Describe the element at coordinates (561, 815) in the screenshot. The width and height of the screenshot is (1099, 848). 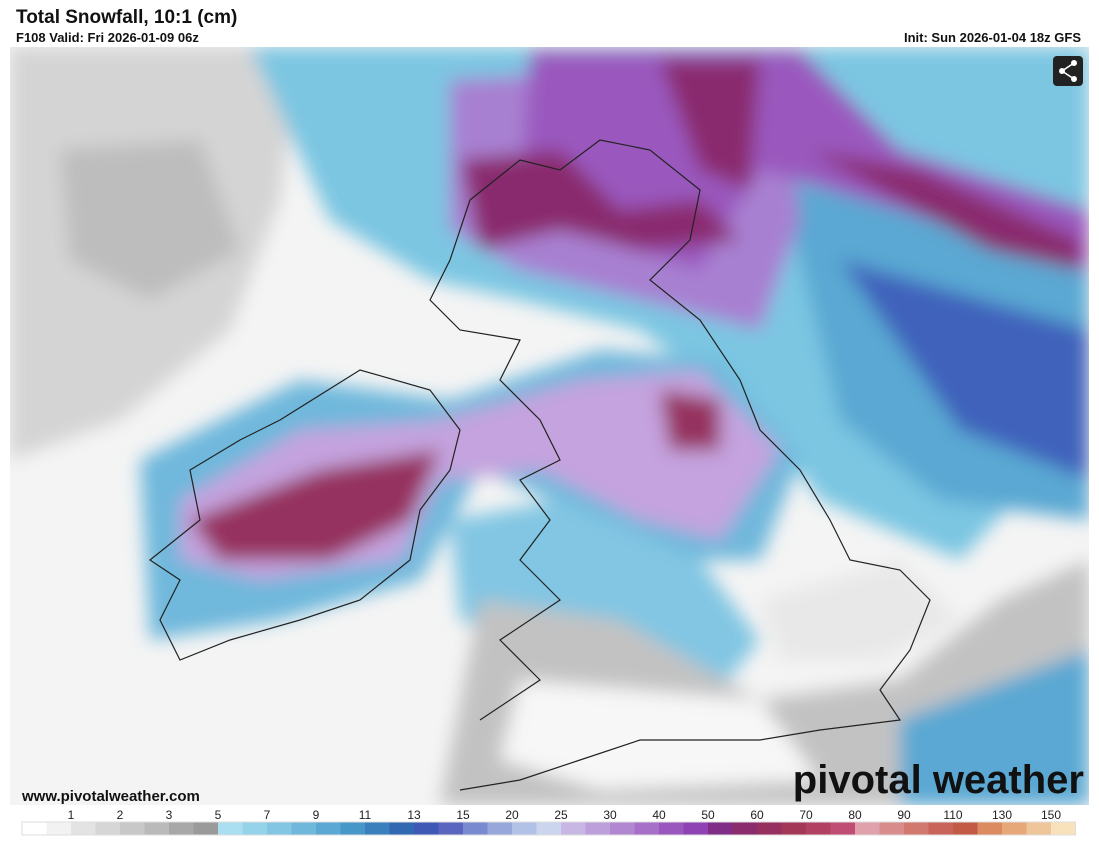
I see `colorbar-tick-label: 25` at that location.